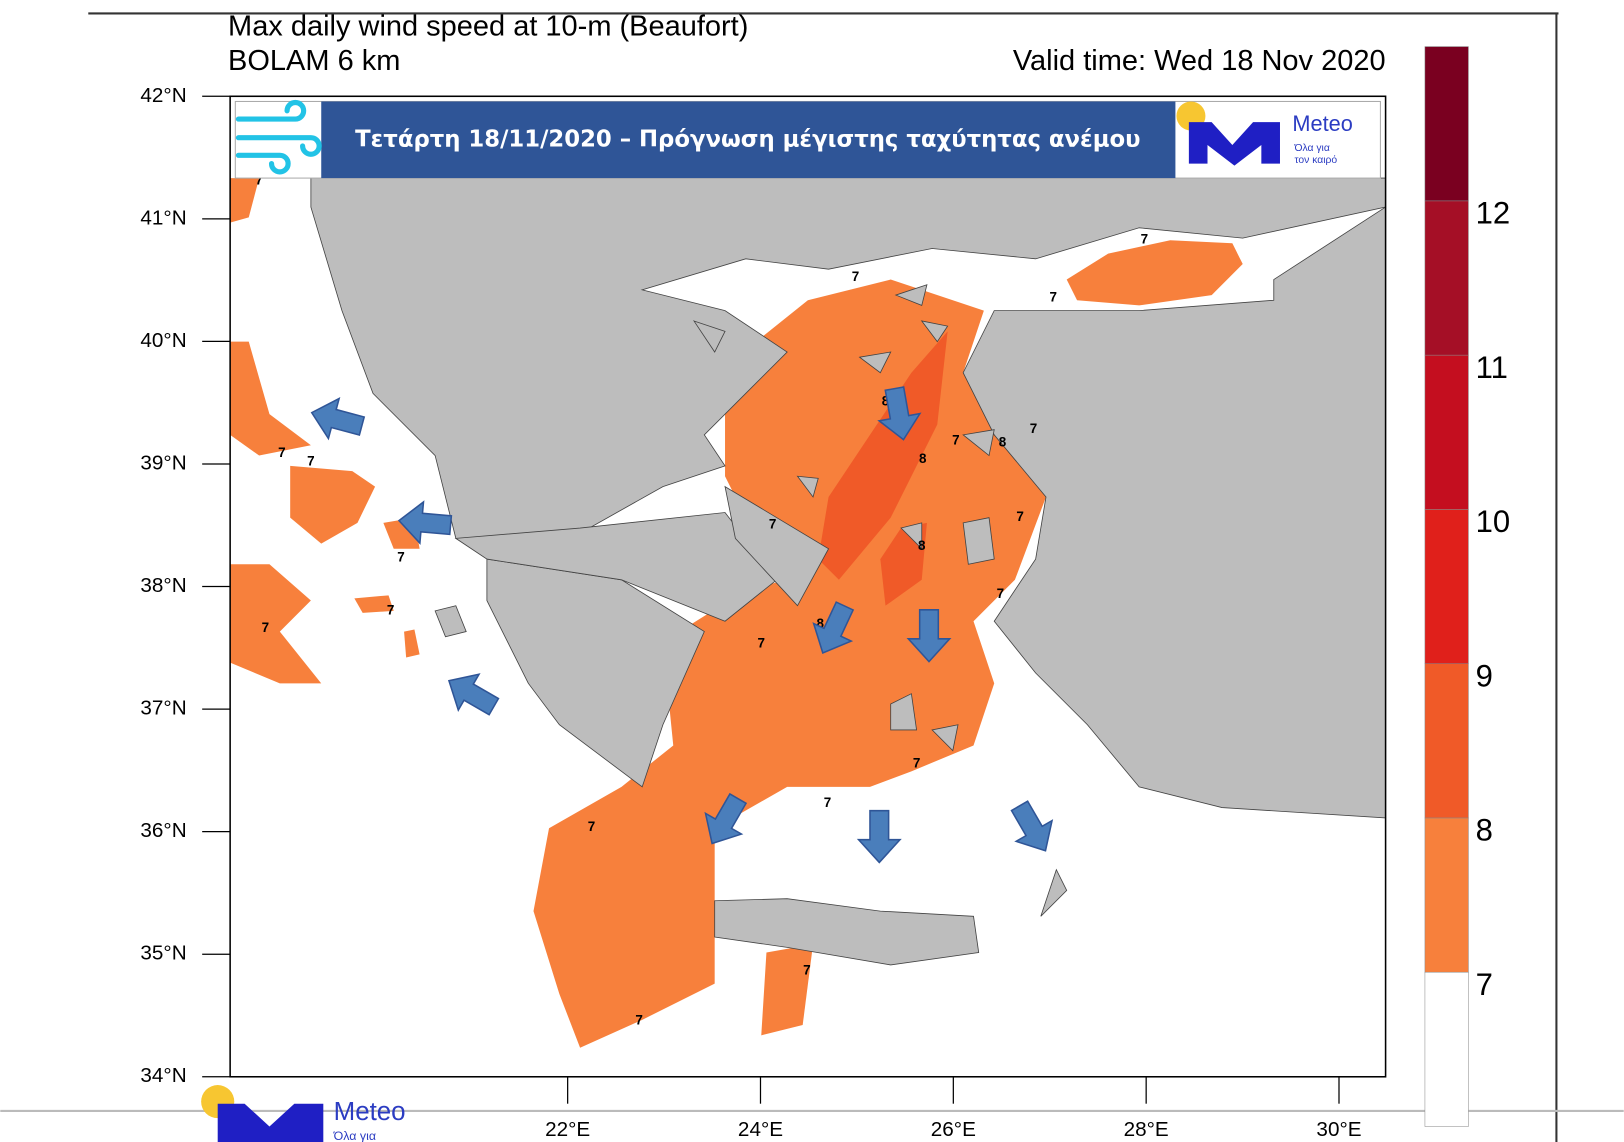 The height and width of the screenshot is (1142, 1624). I want to click on footer-logo: Meteo Όλα για, so click(303, 1113).